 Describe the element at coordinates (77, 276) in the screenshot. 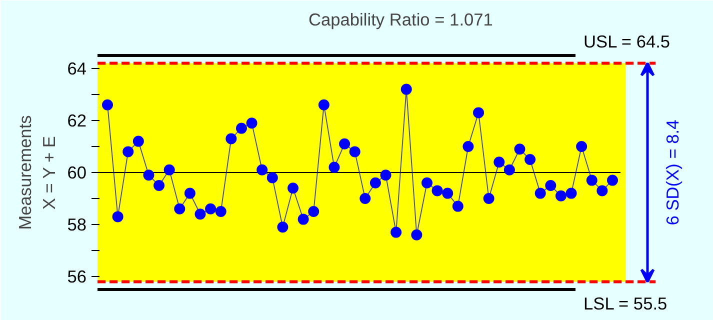

I see `y-tick-label: 56` at that location.